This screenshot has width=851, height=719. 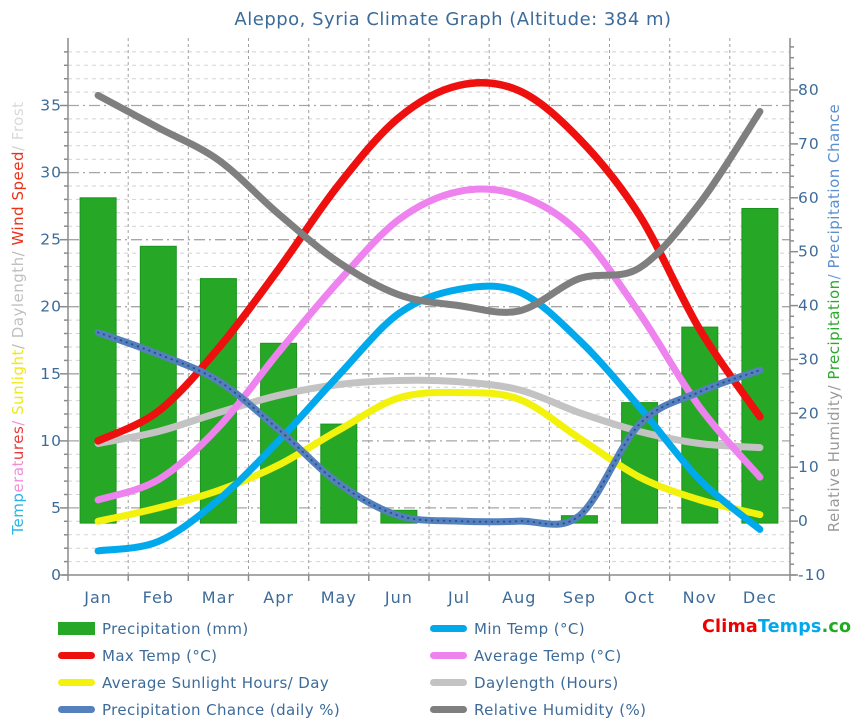 I want to click on svg-text: 25, so click(x=51, y=240).